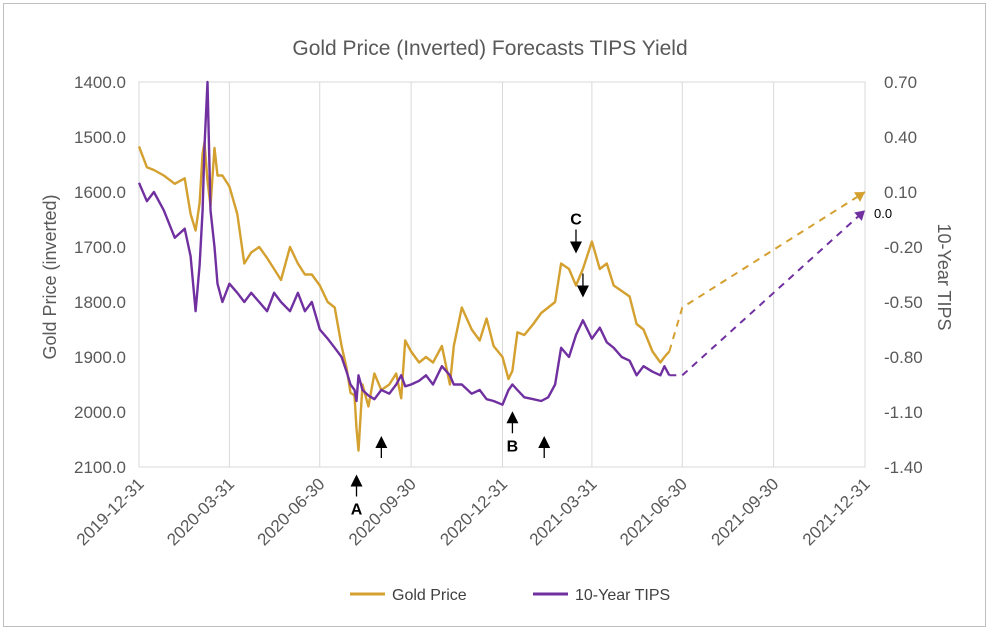 This screenshot has height=633, width=991. I want to click on right-axis-title: 10-Year TIPS, so click(944, 276).